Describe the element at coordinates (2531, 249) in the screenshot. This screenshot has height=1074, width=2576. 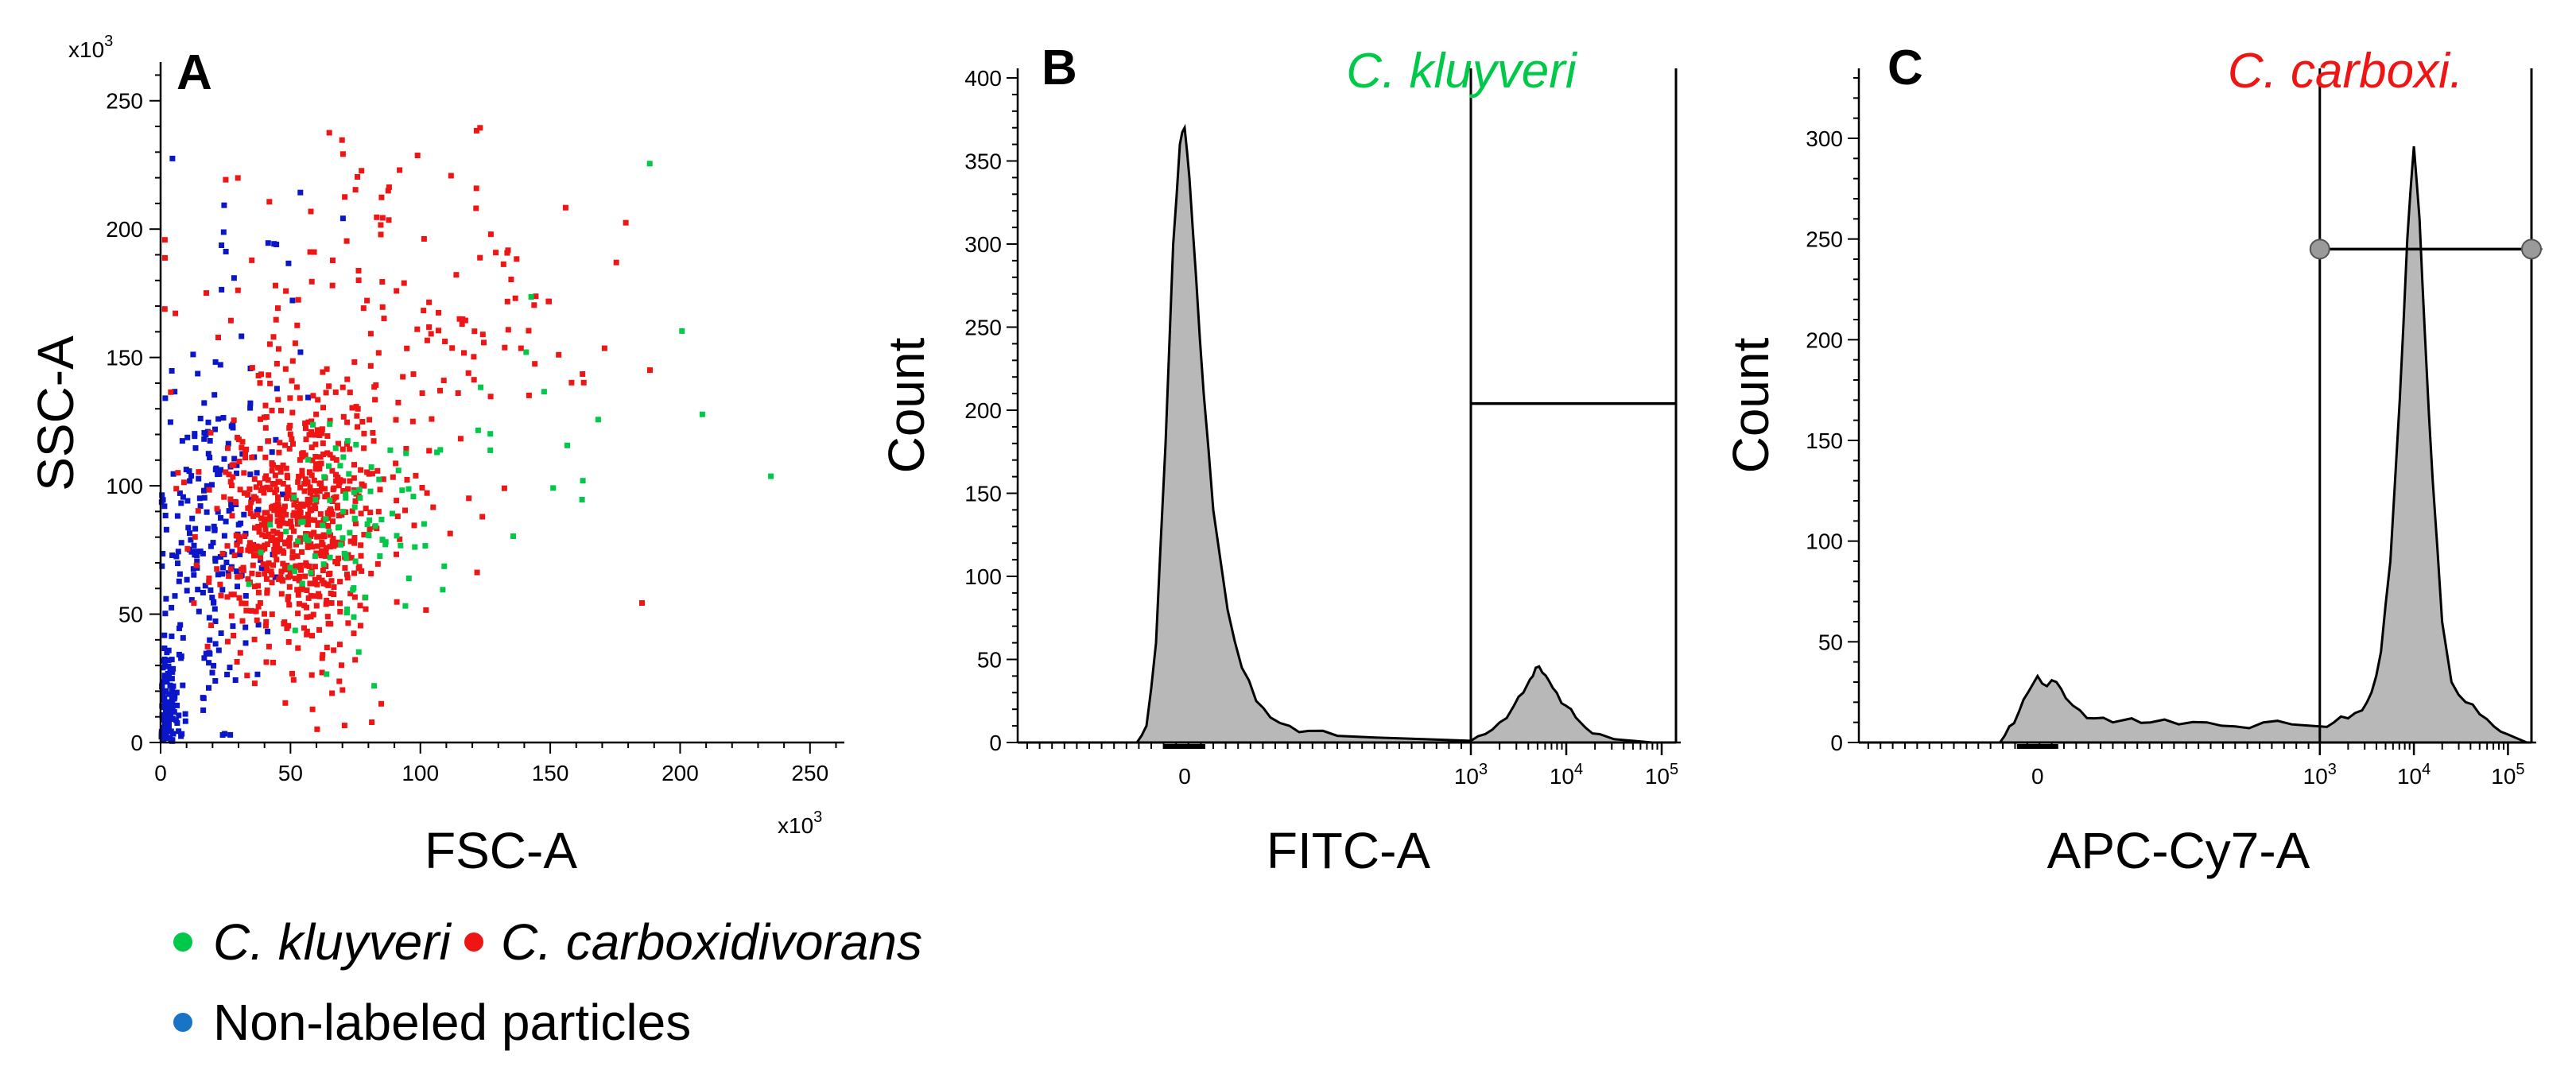
I see `gate-right-handle` at that location.